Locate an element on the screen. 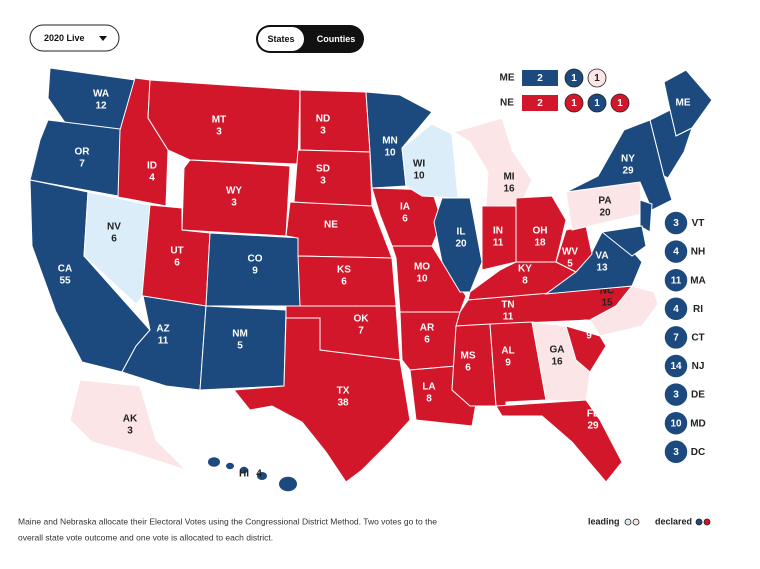 This screenshot has width=760, height=569. state-abbr: UT is located at coordinates (176, 251).